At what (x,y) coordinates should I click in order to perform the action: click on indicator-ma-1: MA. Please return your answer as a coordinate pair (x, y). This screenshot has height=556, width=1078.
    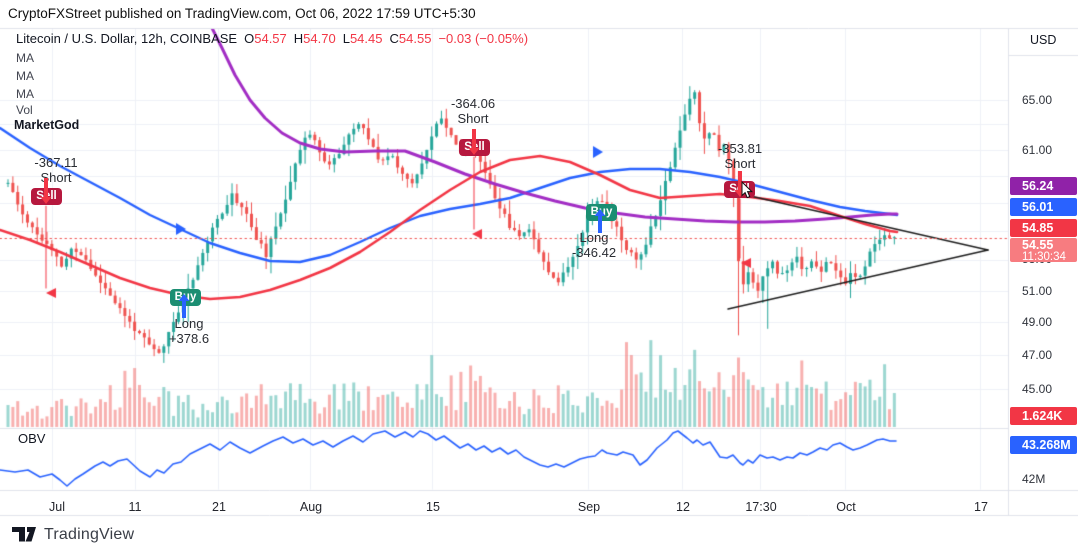
    Looking at the image, I should click on (25, 58).